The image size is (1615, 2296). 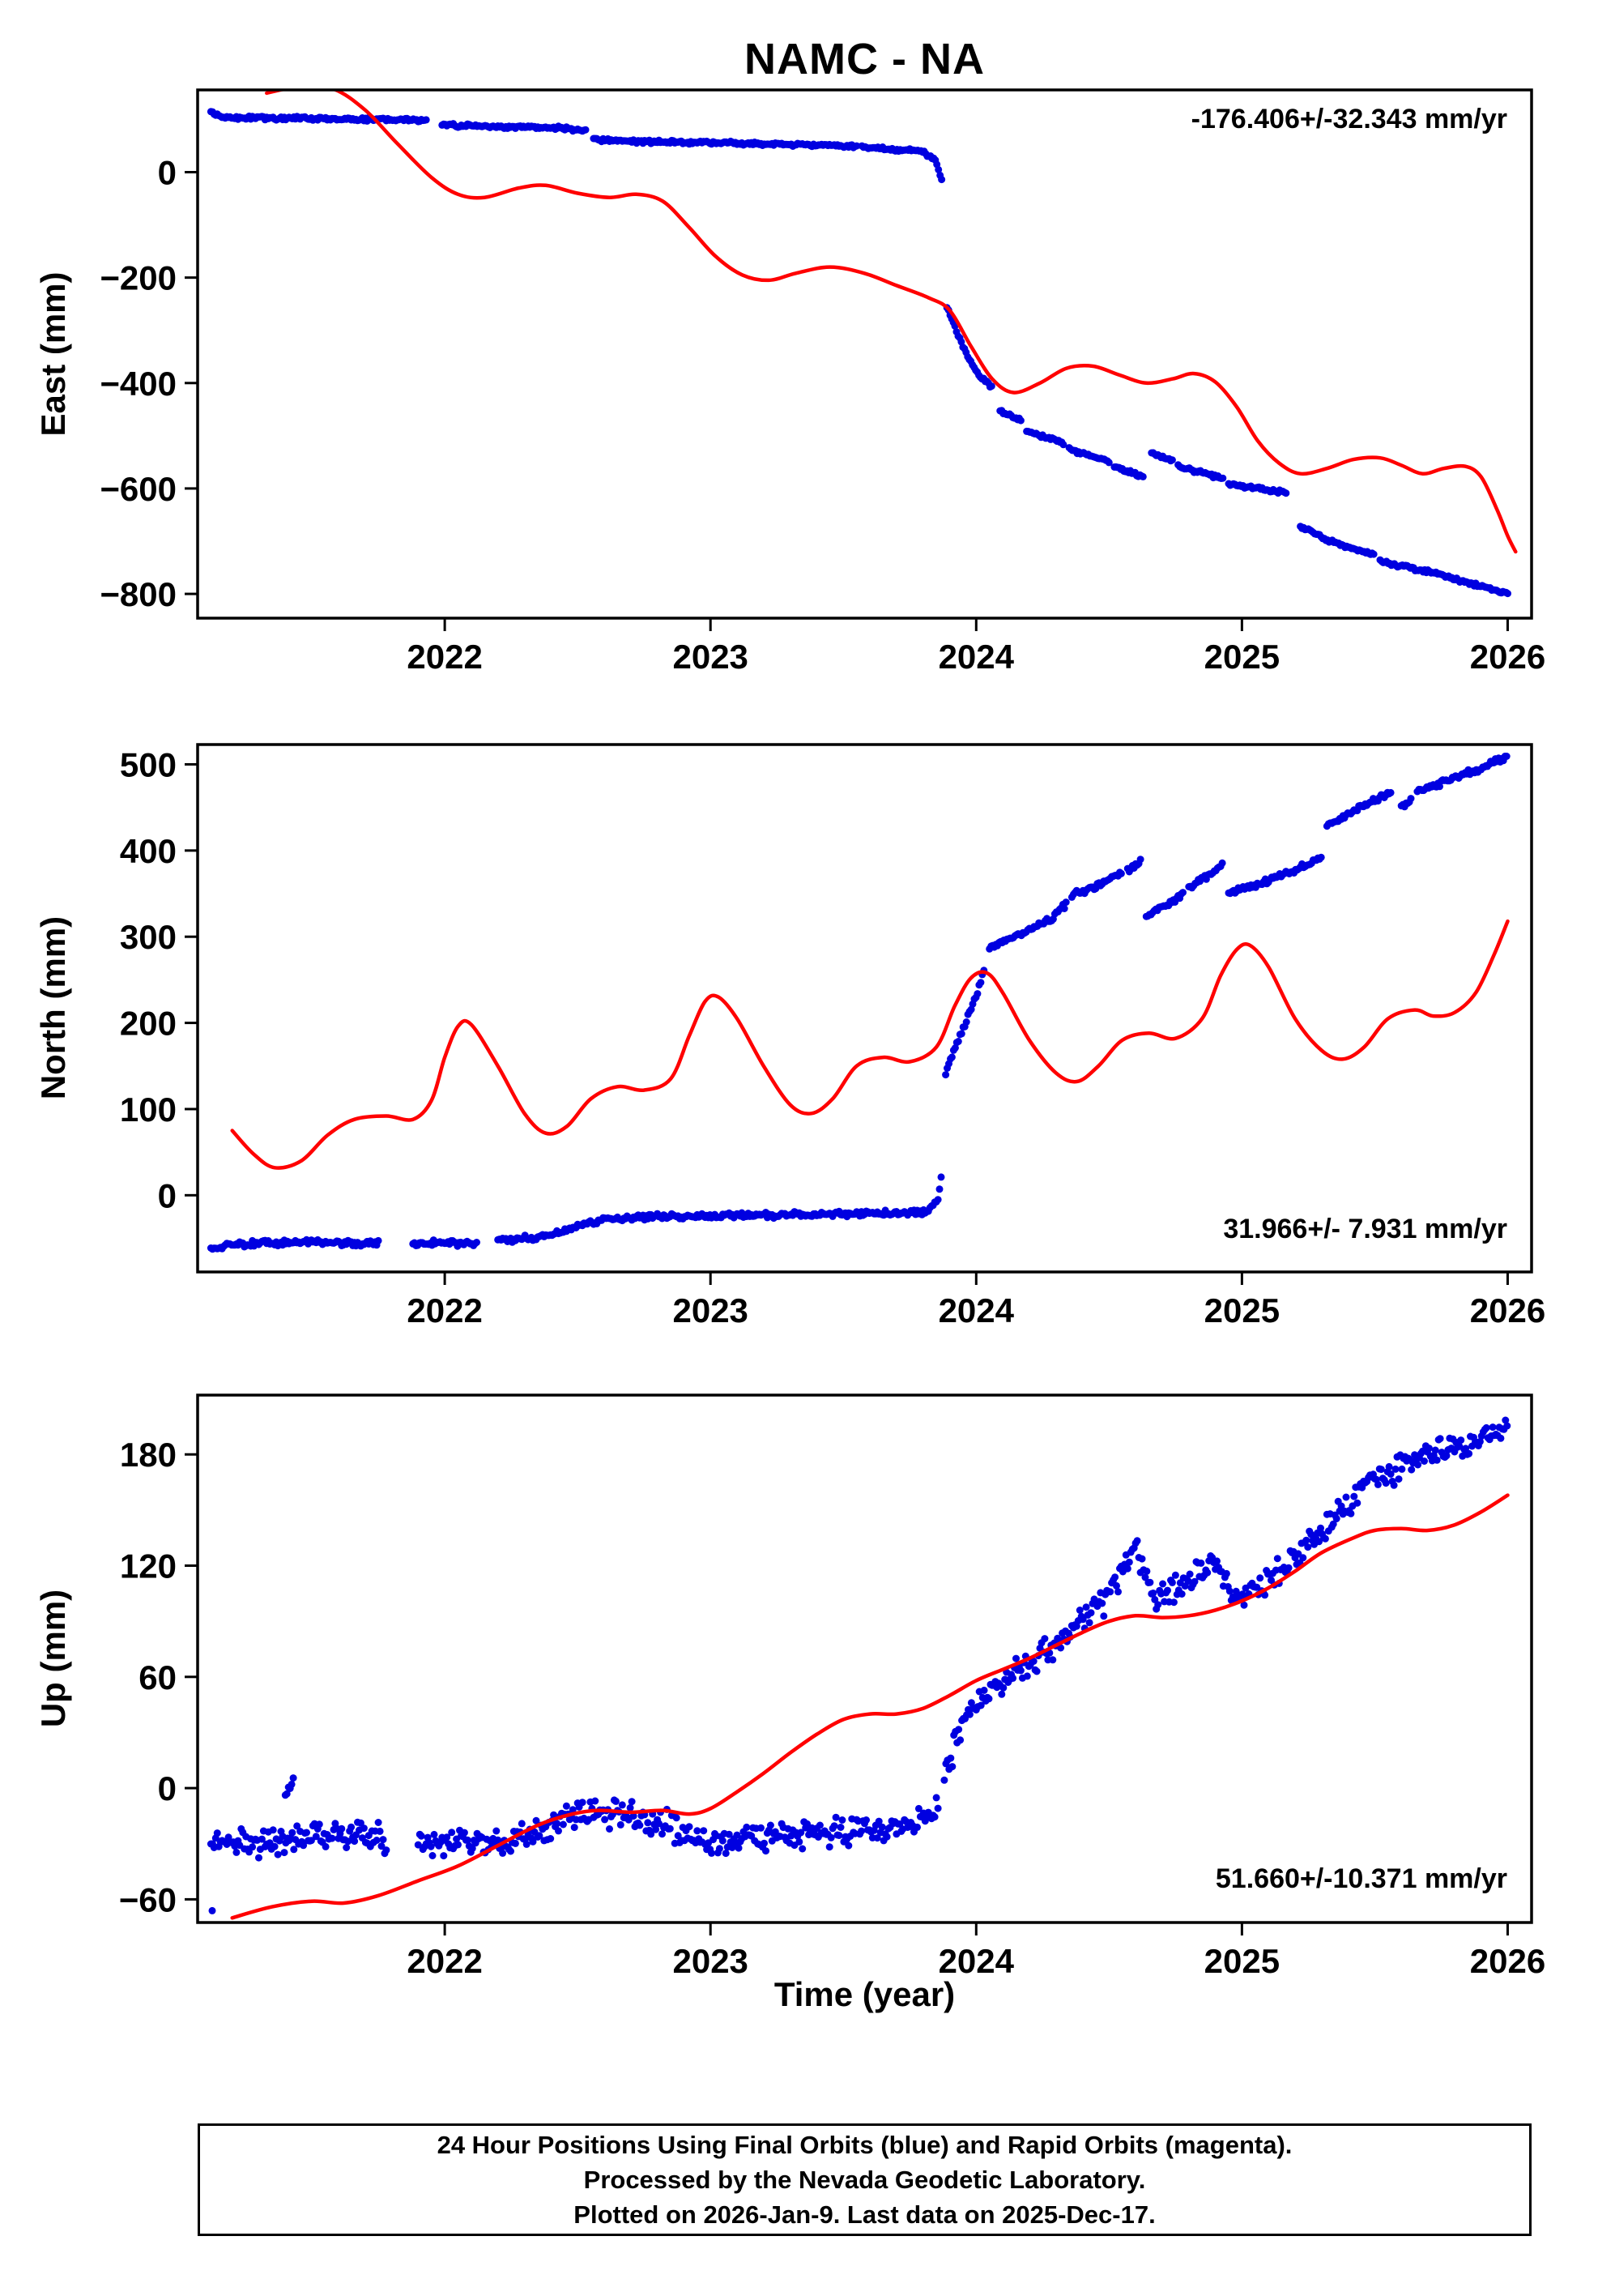 I want to click on y-tick-label: 60, so click(x=157, y=1677).